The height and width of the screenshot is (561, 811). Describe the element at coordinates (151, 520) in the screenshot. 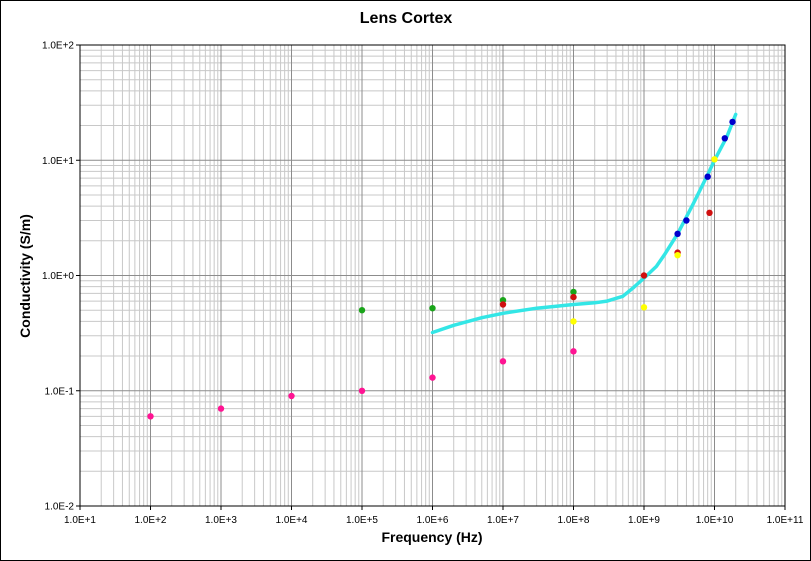

I see `x-tick-label: 1.0E+2` at that location.